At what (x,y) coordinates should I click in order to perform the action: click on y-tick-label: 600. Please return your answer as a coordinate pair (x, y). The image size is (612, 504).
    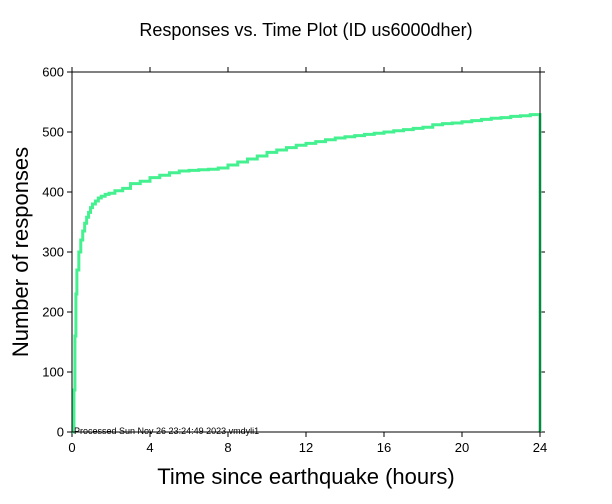
    Looking at the image, I should click on (53, 72).